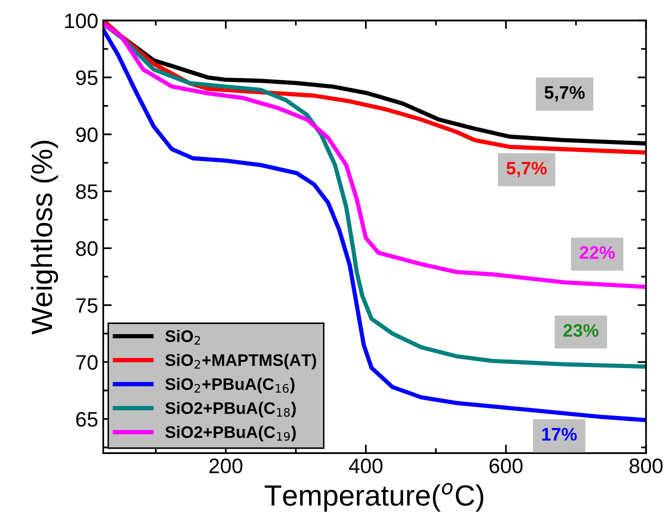 The height and width of the screenshot is (512, 666). I want to click on x-tick-label: 600, so click(506, 466).